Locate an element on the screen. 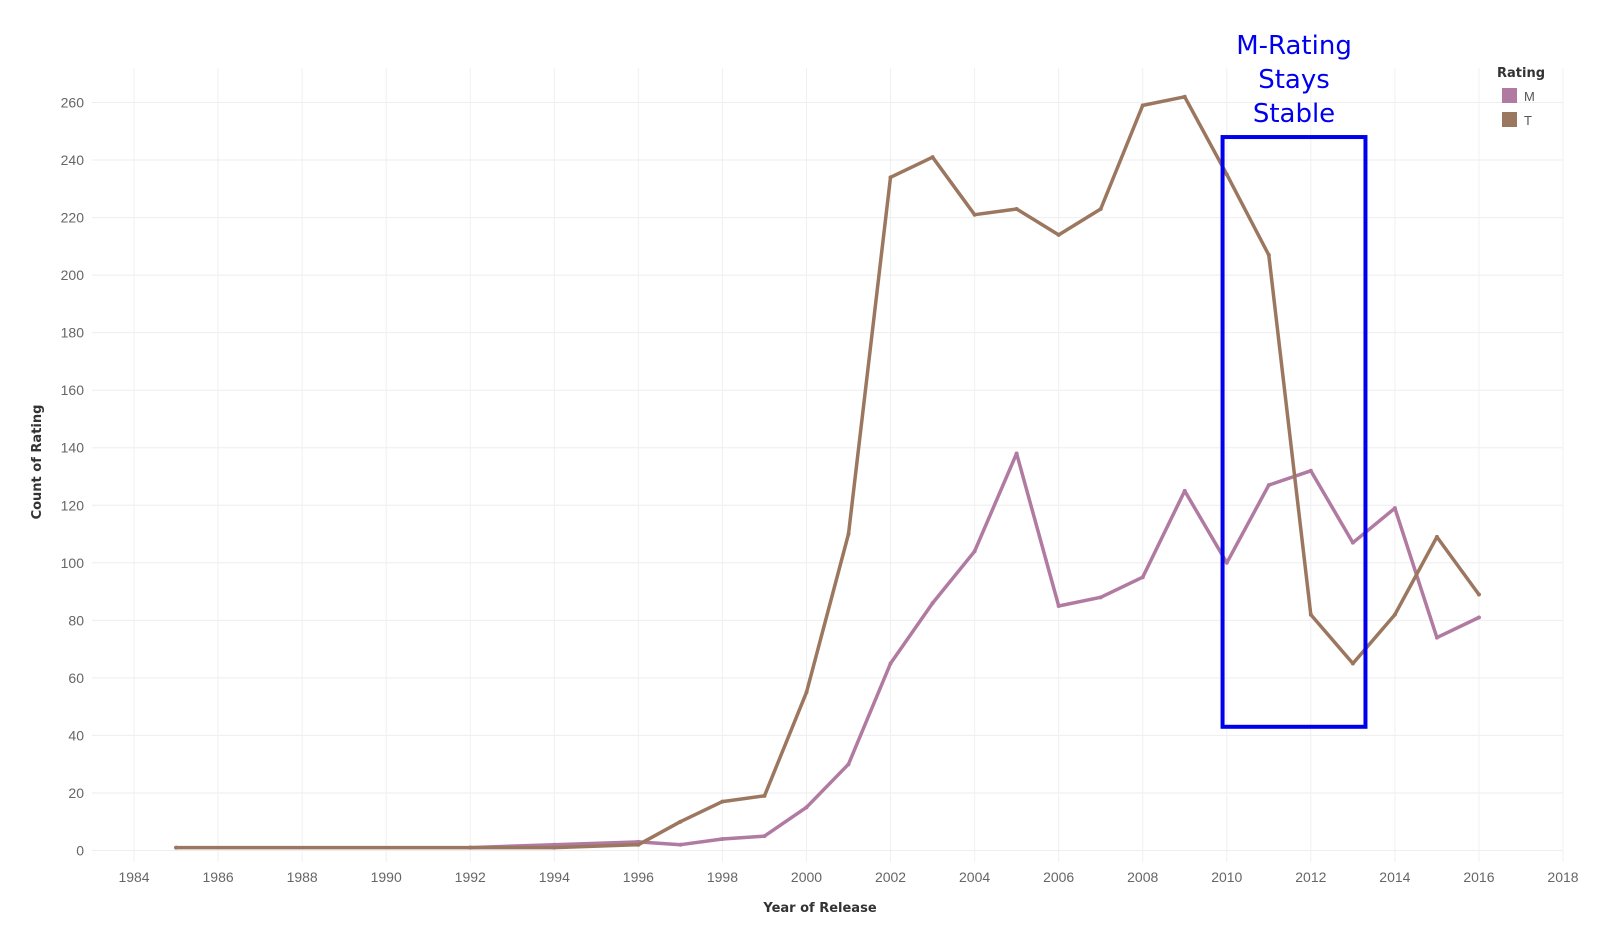 The height and width of the screenshot is (927, 1600). y-tick-label: 100 is located at coordinates (73, 563).